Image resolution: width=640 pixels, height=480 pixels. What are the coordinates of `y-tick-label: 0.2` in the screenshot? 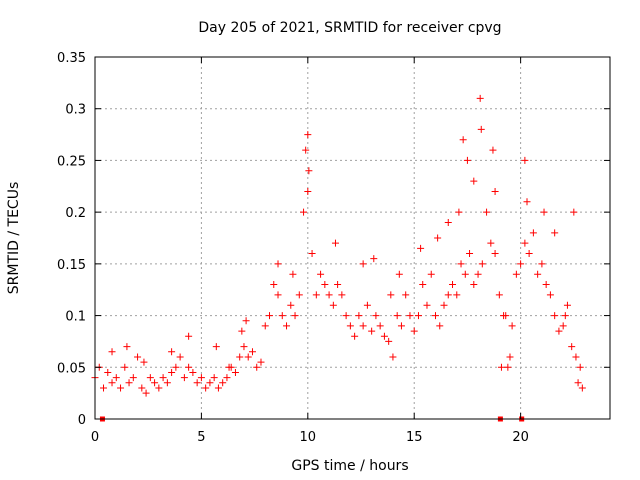 It's located at (75, 213).